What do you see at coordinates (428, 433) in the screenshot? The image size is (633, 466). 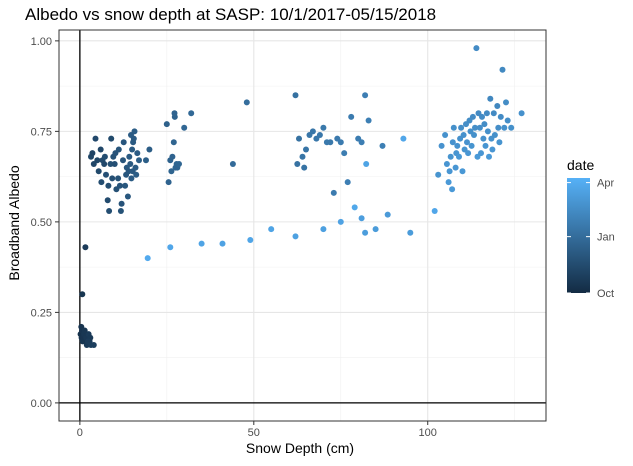 I see `x-tick-label: 100` at bounding box center [428, 433].